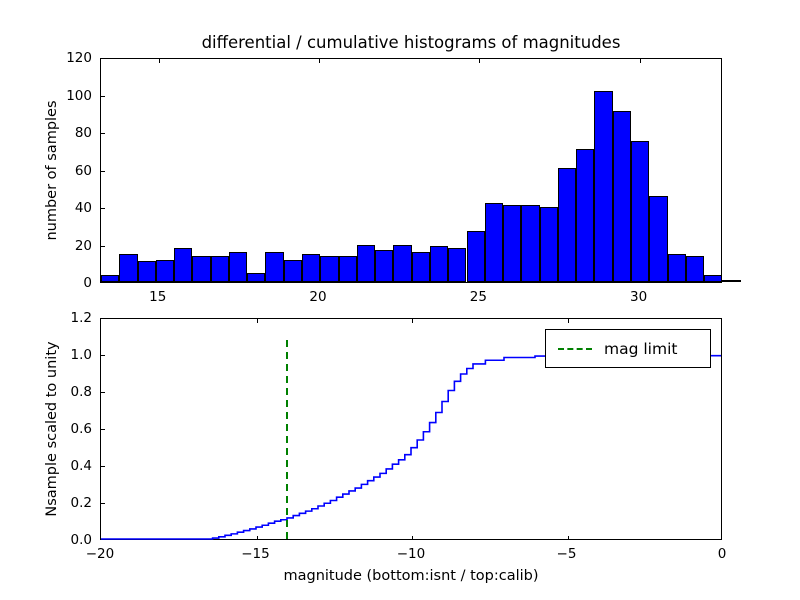 The height and width of the screenshot is (600, 800). Describe the element at coordinates (81, 318) in the screenshot. I see `bottom-chart-ytick-6: 1.2` at that location.